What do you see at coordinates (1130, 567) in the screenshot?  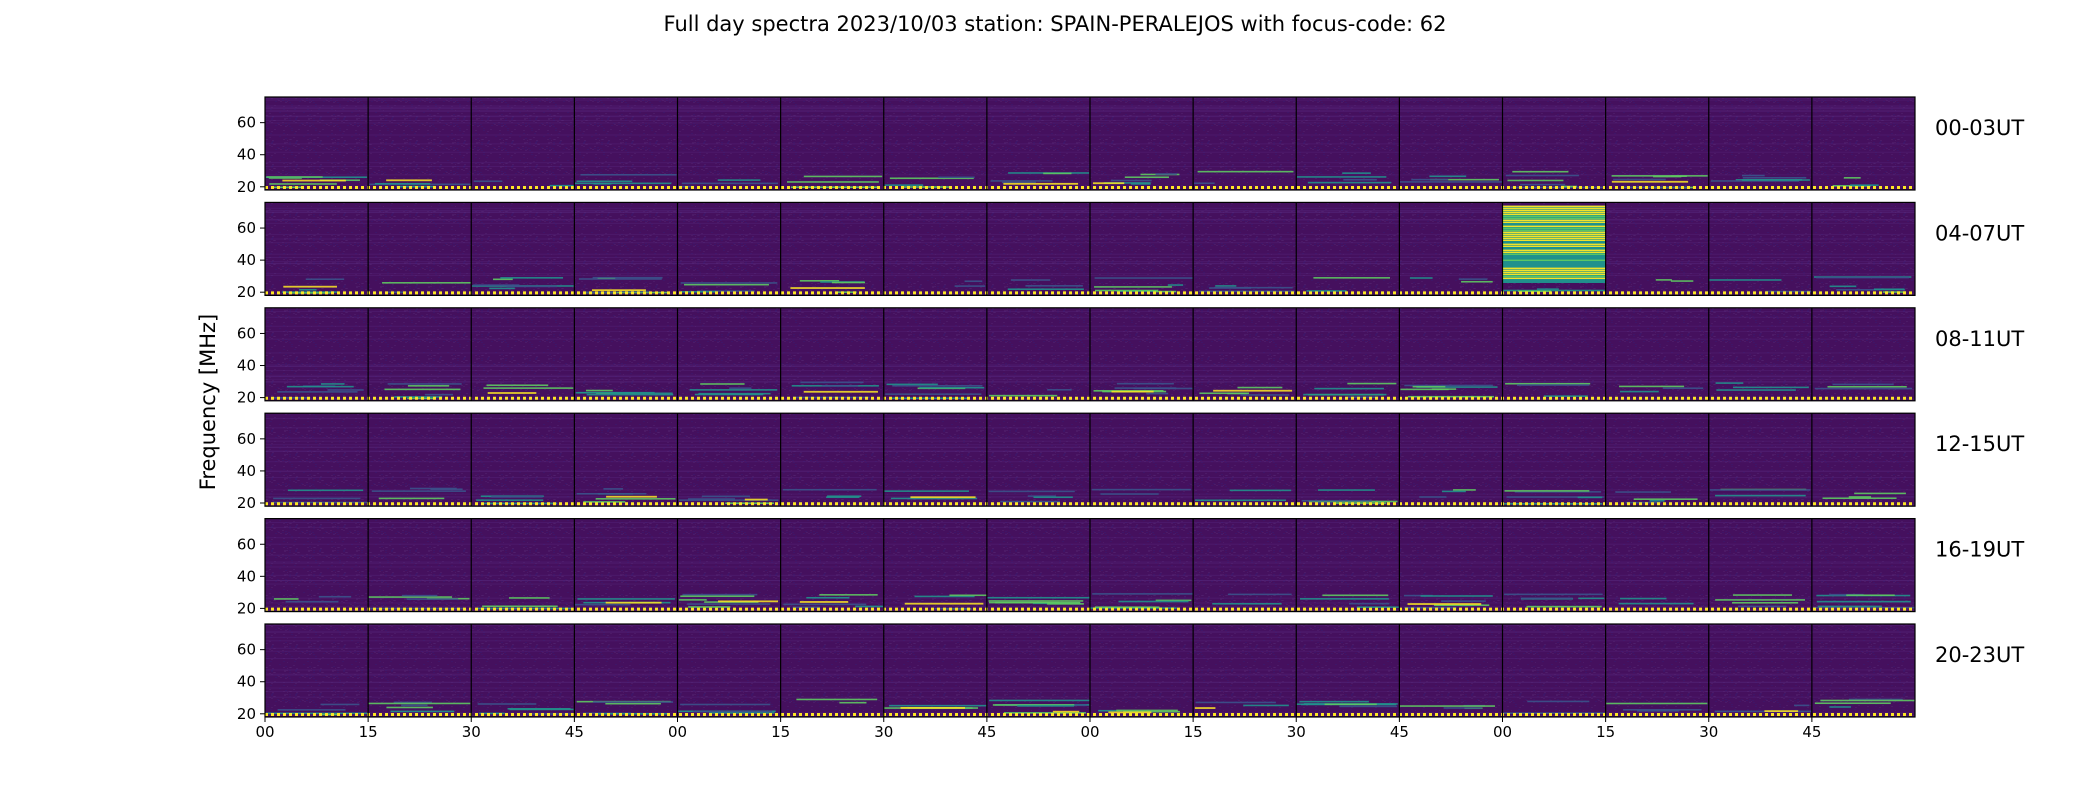 I see `spectra-row-16-19ut: 20 40 60 16-19UT` at bounding box center [1130, 567].